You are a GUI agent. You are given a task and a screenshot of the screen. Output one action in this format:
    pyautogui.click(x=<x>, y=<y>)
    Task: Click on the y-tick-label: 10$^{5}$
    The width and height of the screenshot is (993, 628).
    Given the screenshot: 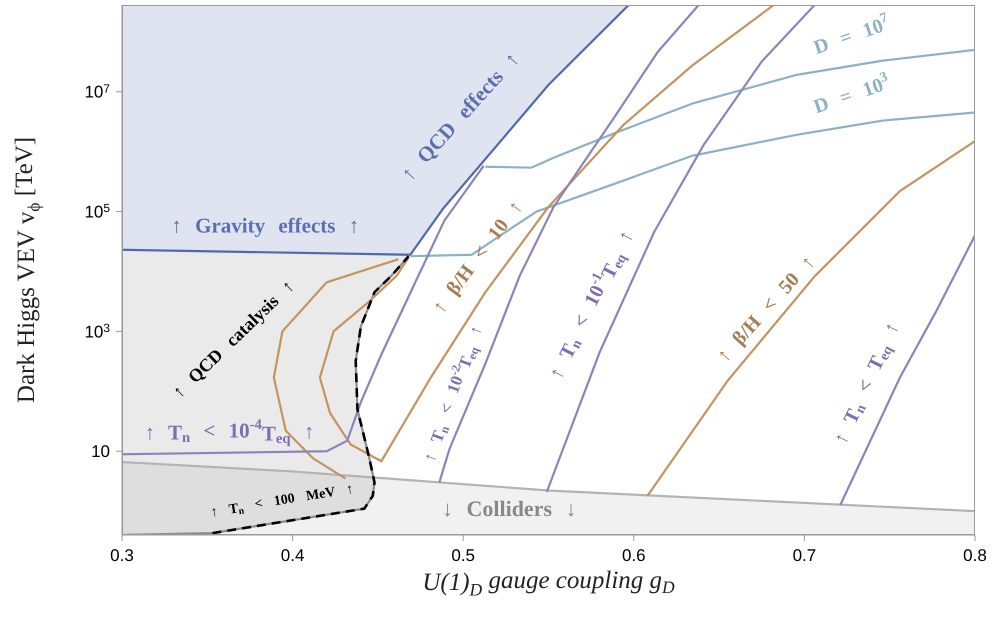 What is the action you would take?
    pyautogui.click(x=97, y=211)
    